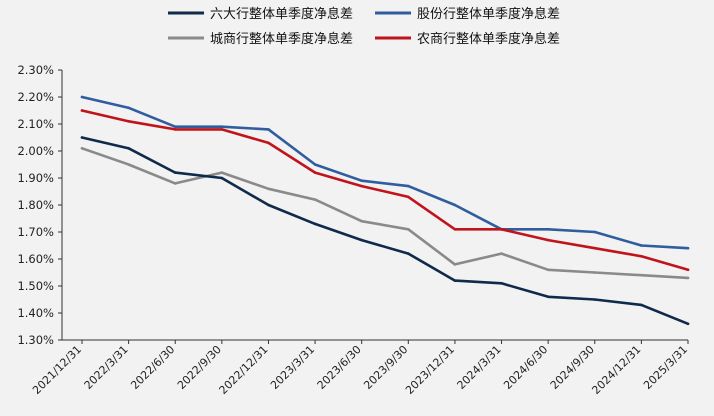 The height and width of the screenshot is (416, 714). Describe the element at coordinates (488, 39) in the screenshot. I see `legend-label: 农商行整体单季度净息差` at that location.